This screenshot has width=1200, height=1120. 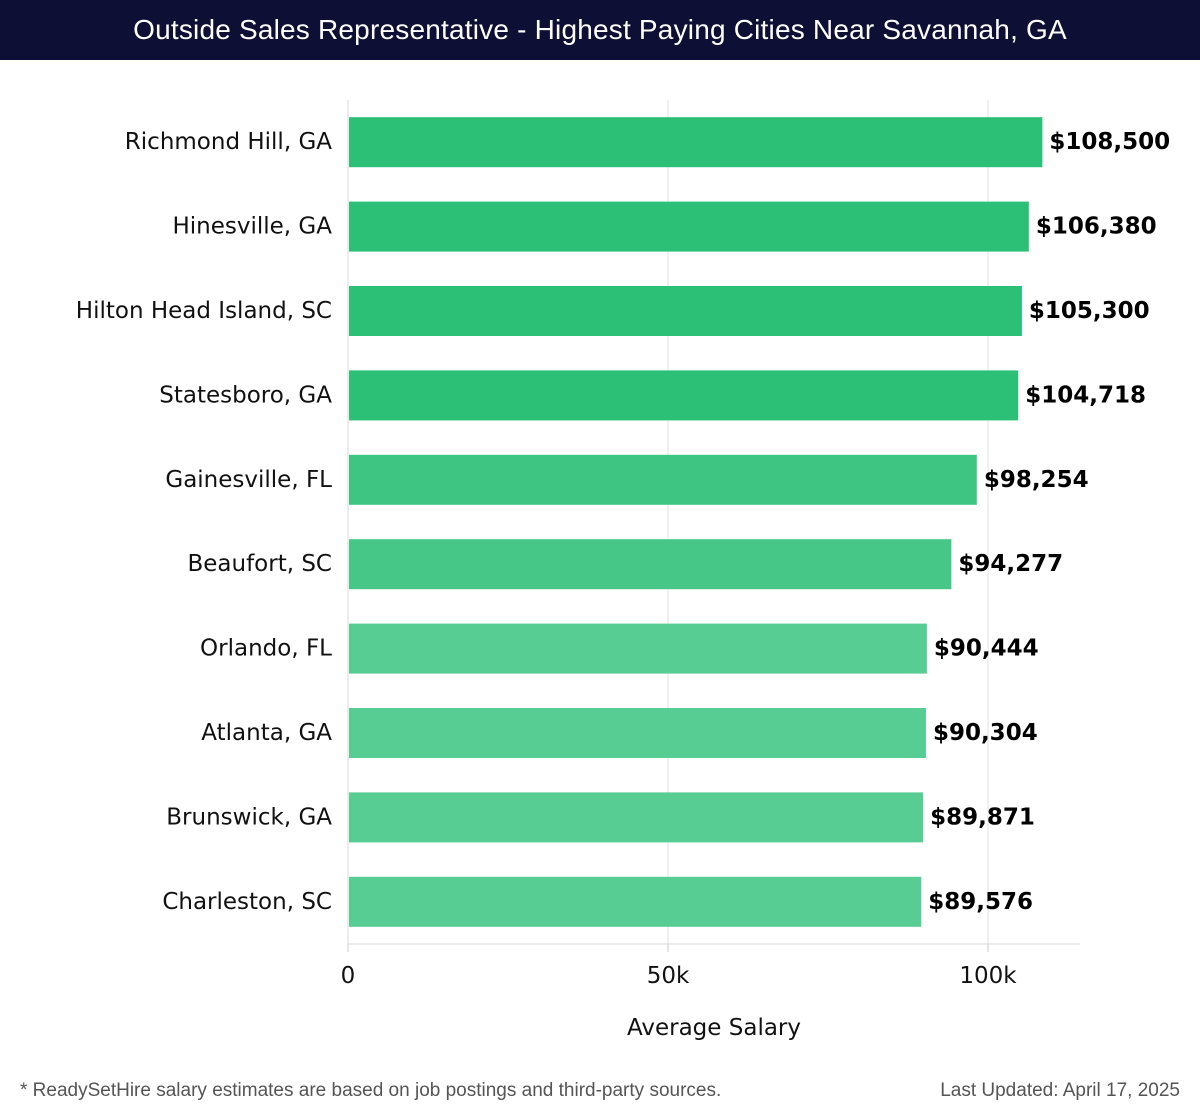 What do you see at coordinates (1109, 142) in the screenshot?
I see `value-label: $108,500` at bounding box center [1109, 142].